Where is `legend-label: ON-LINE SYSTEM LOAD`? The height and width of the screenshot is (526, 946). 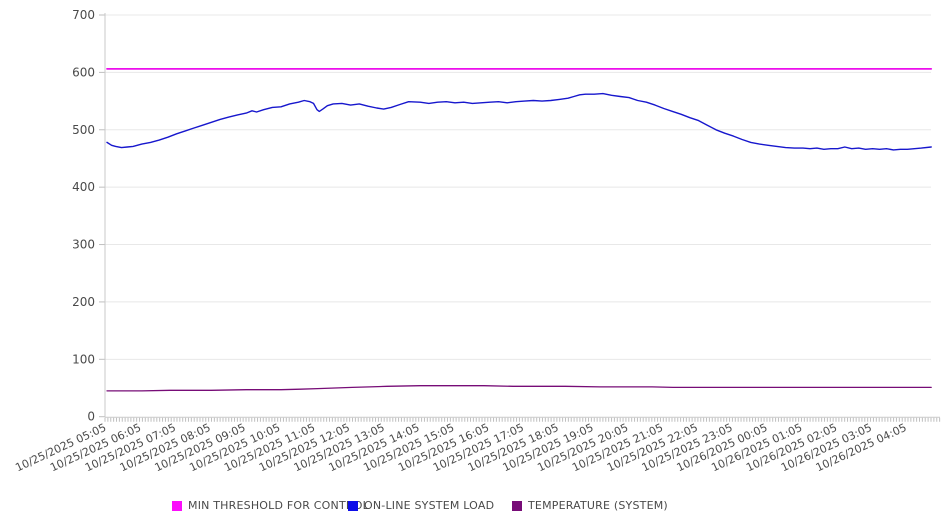 legend-label: ON-LINE SYSTEM LOAD is located at coordinates (429, 505).